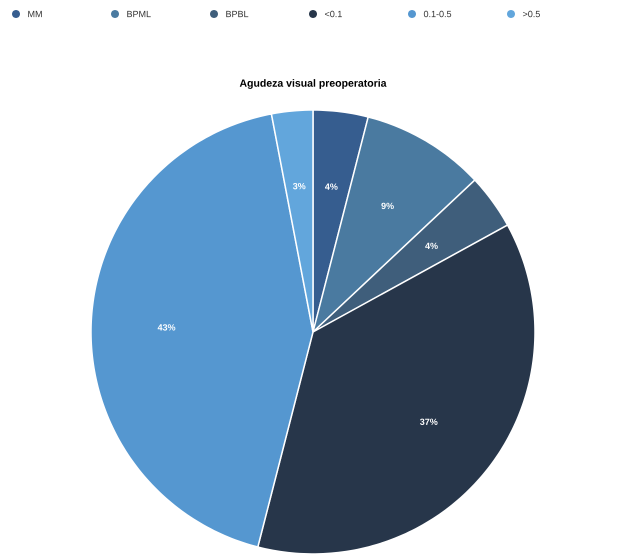  Describe the element at coordinates (429, 421) in the screenshot. I see `data-label: 37%` at that location.